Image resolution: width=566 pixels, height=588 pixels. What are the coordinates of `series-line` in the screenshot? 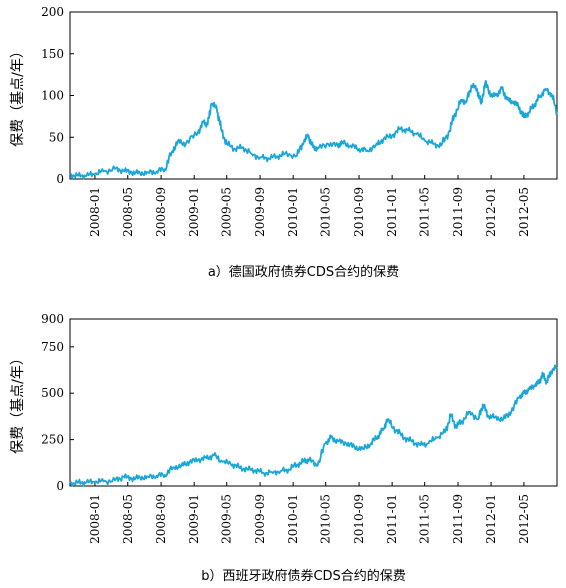 It's located at (313, 130).